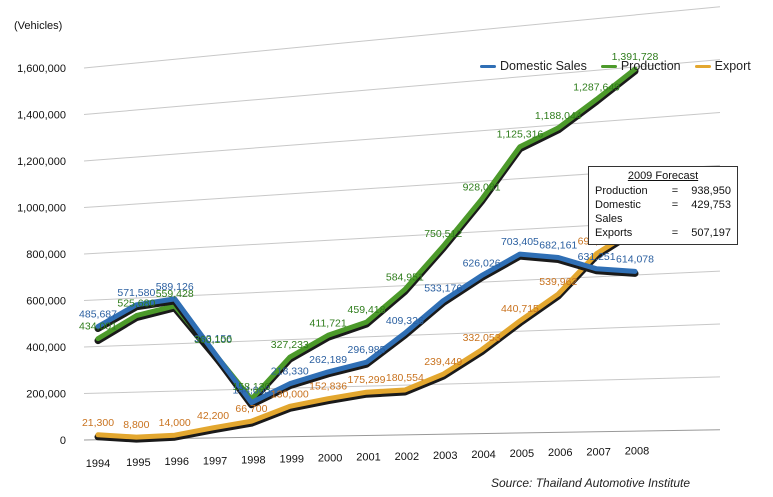  I want to click on x-tick-label: 2003, so click(445, 456).